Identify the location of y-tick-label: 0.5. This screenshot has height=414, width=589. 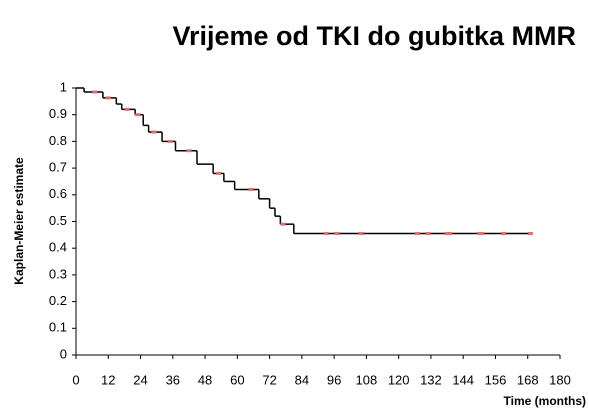
(58, 220).